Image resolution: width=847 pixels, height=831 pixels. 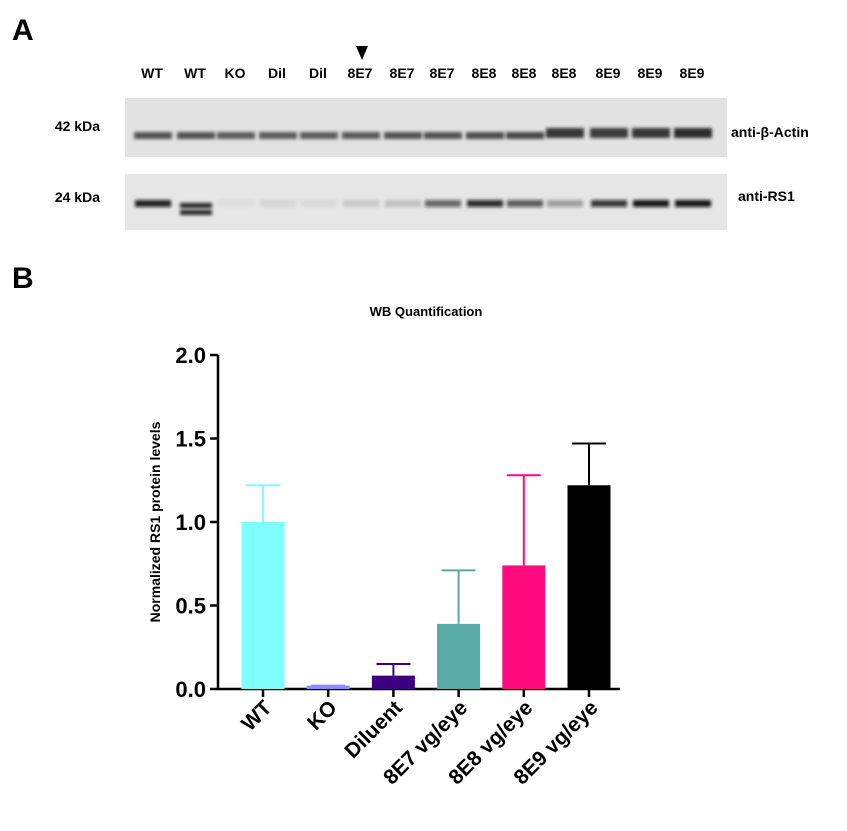 I want to click on panel-label: A, so click(x=23, y=30).